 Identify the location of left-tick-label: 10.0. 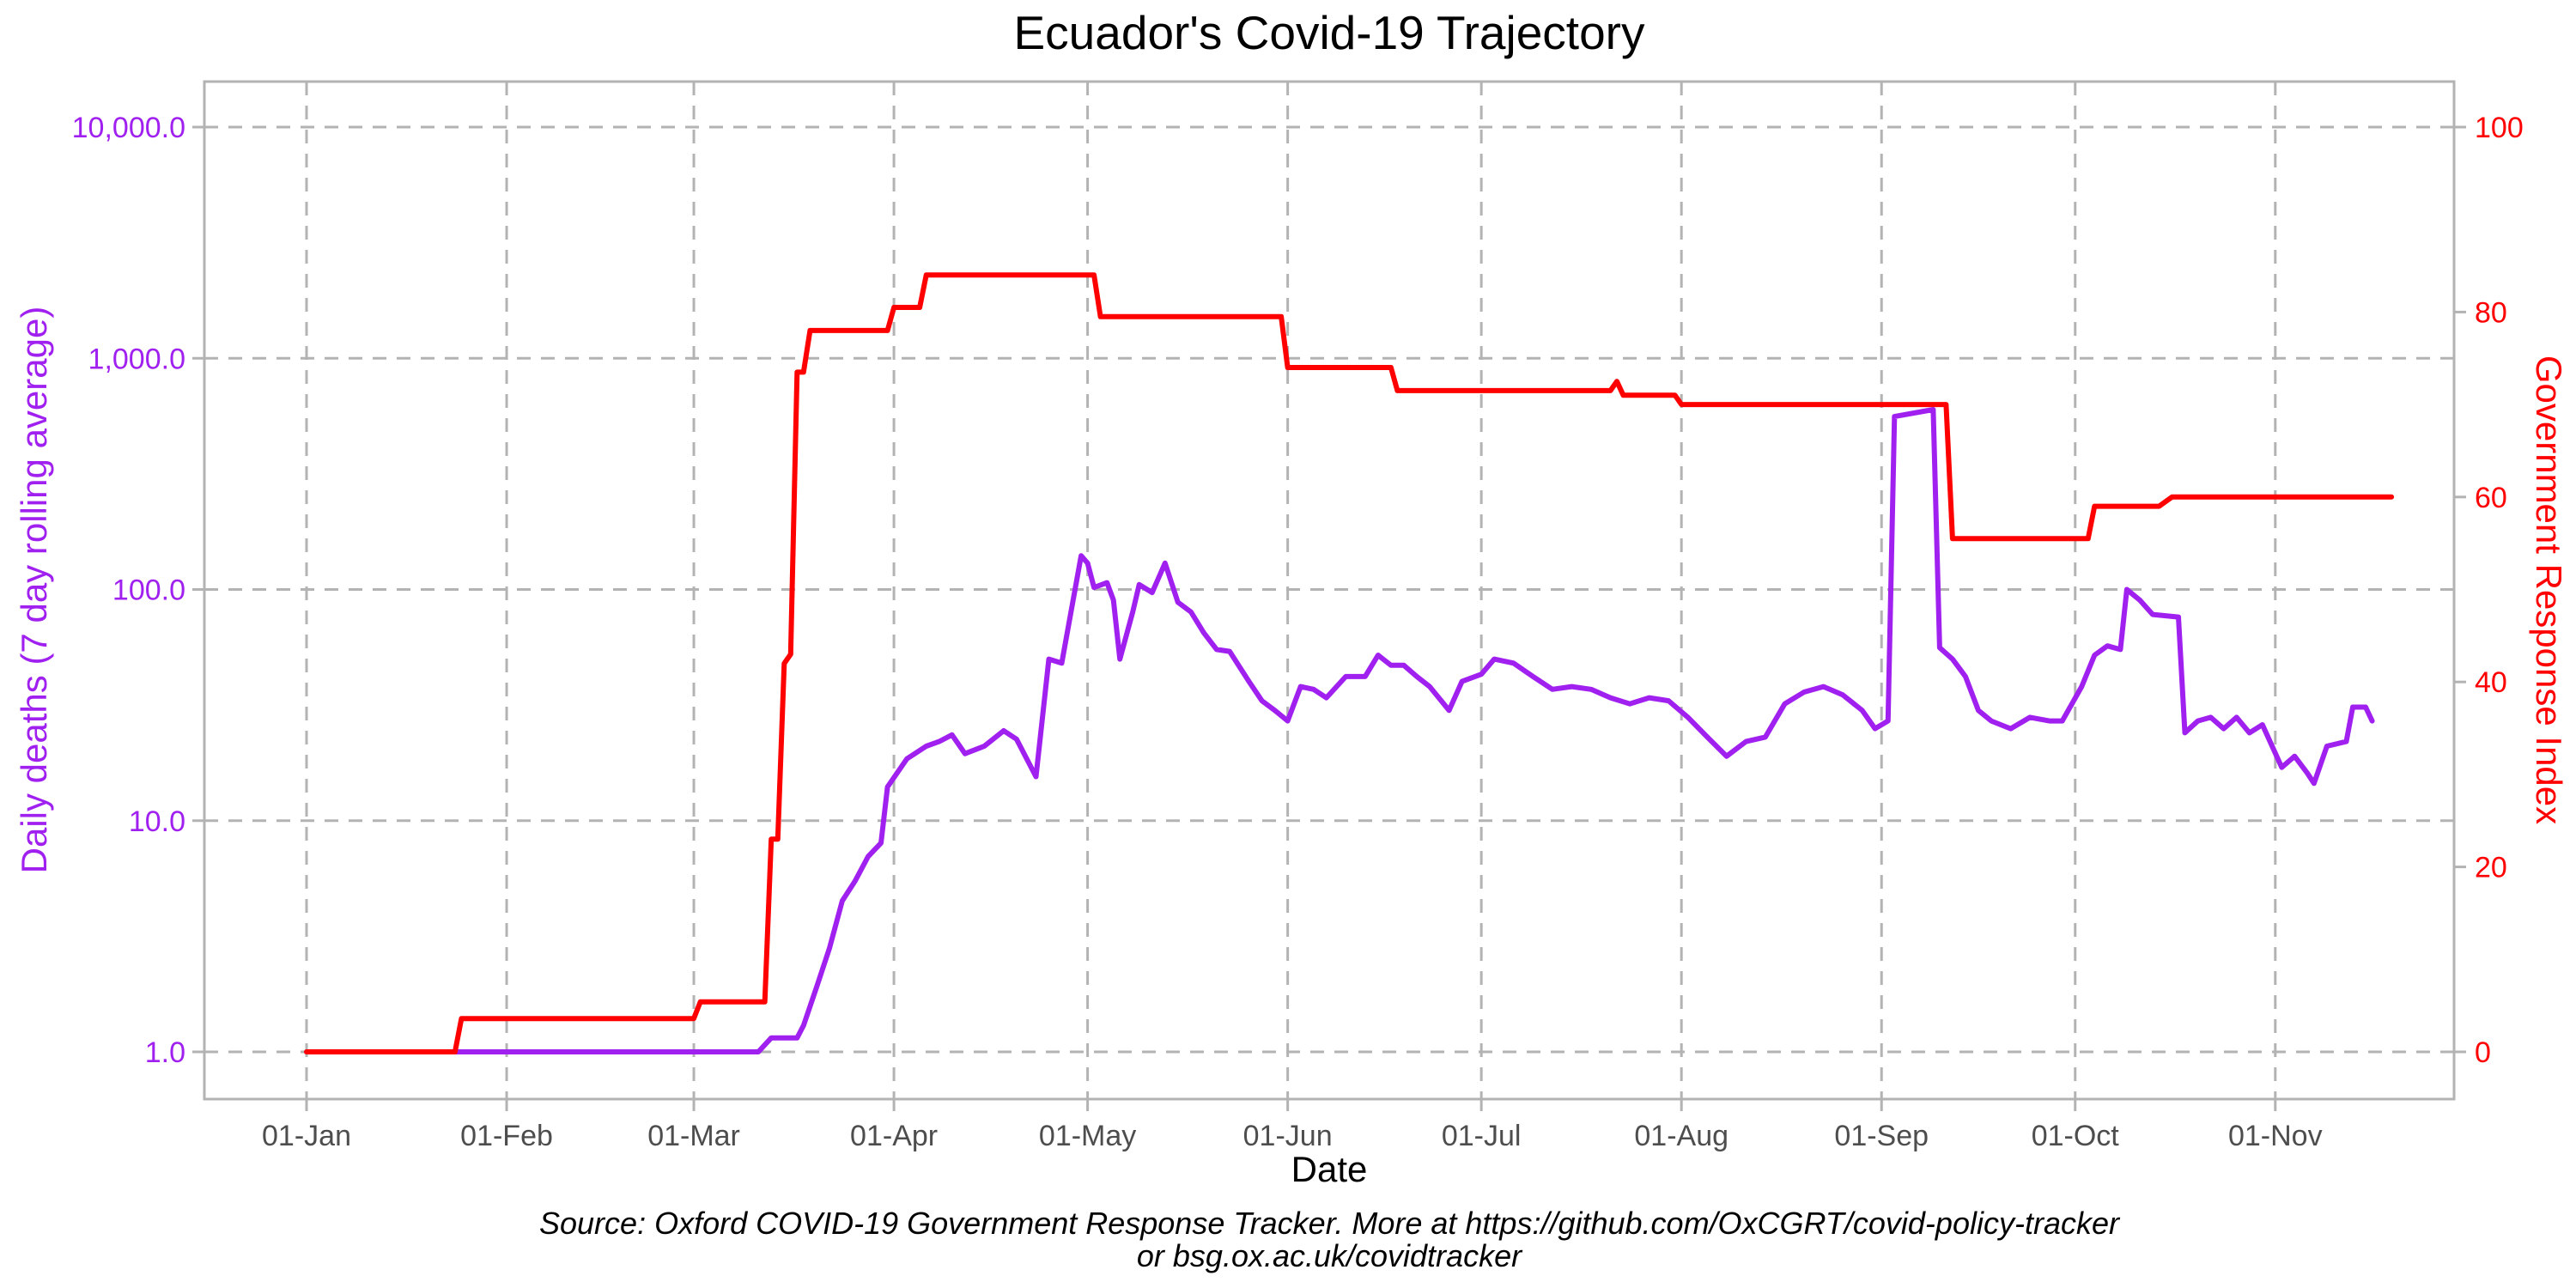
(157, 821).